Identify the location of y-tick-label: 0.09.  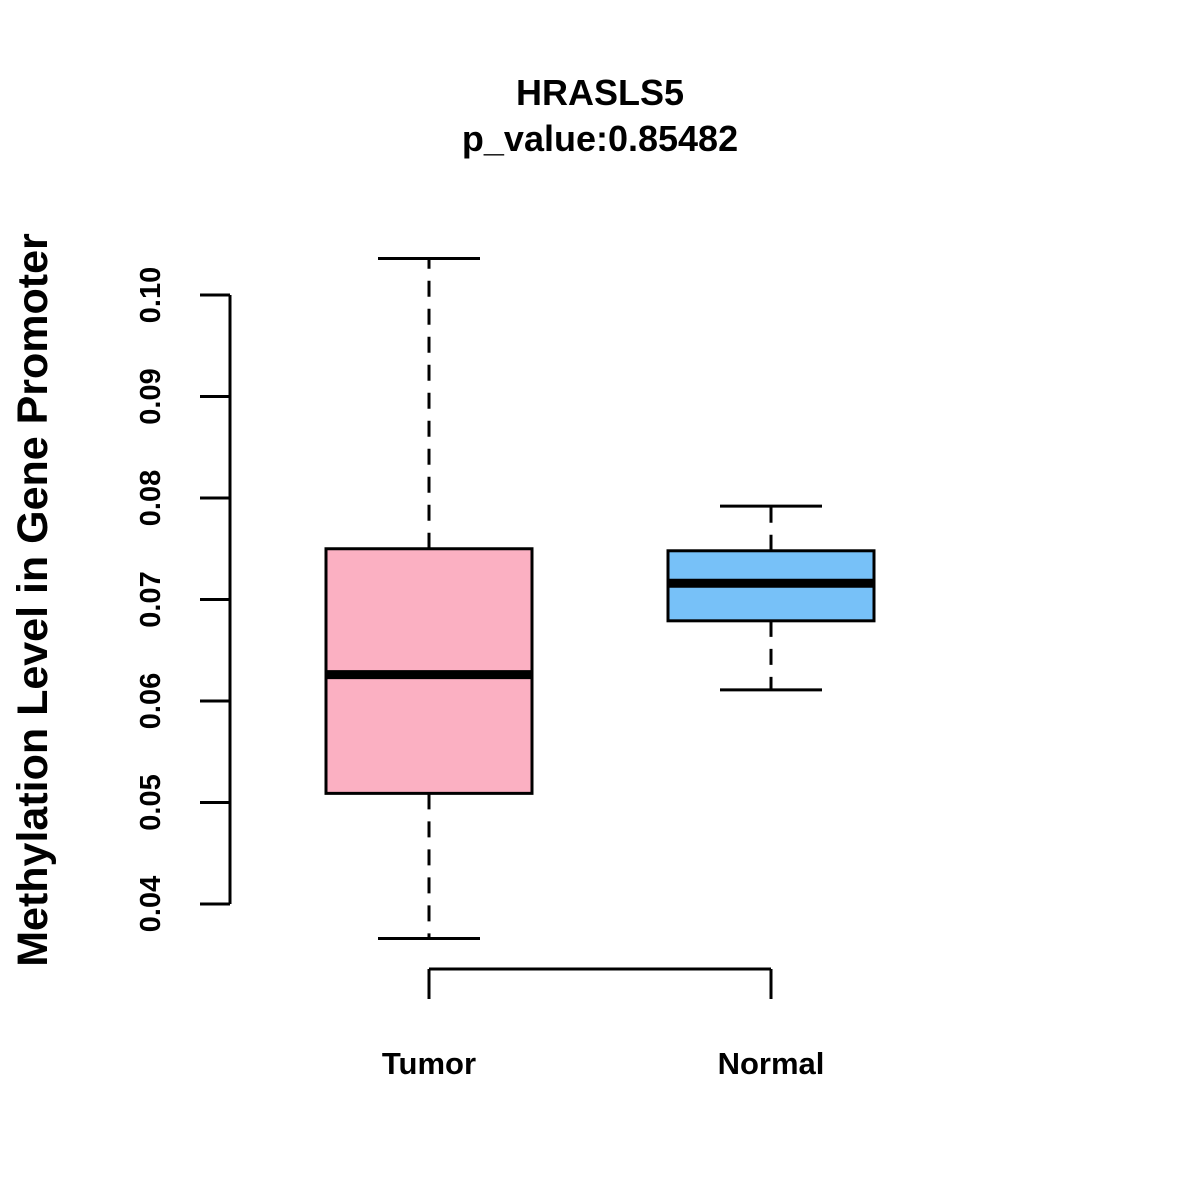
(151, 396).